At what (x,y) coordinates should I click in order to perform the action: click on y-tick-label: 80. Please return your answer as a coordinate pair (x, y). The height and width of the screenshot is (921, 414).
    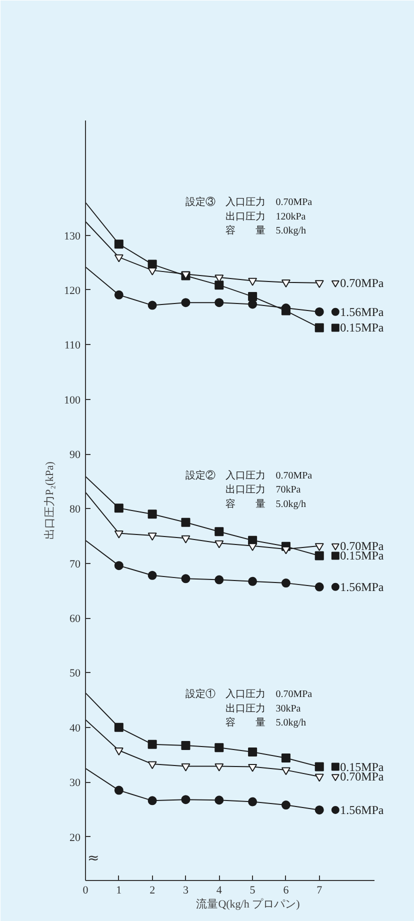
    Looking at the image, I should click on (75, 510).